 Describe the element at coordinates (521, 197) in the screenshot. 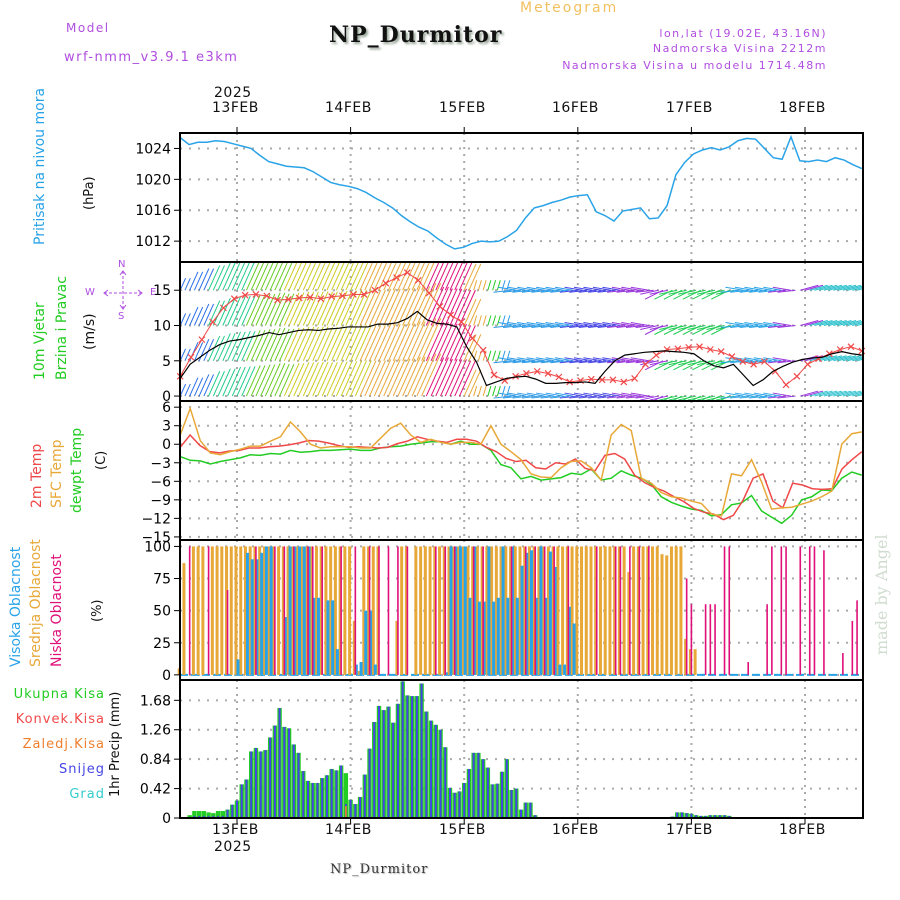

I see `panel-frame` at that location.